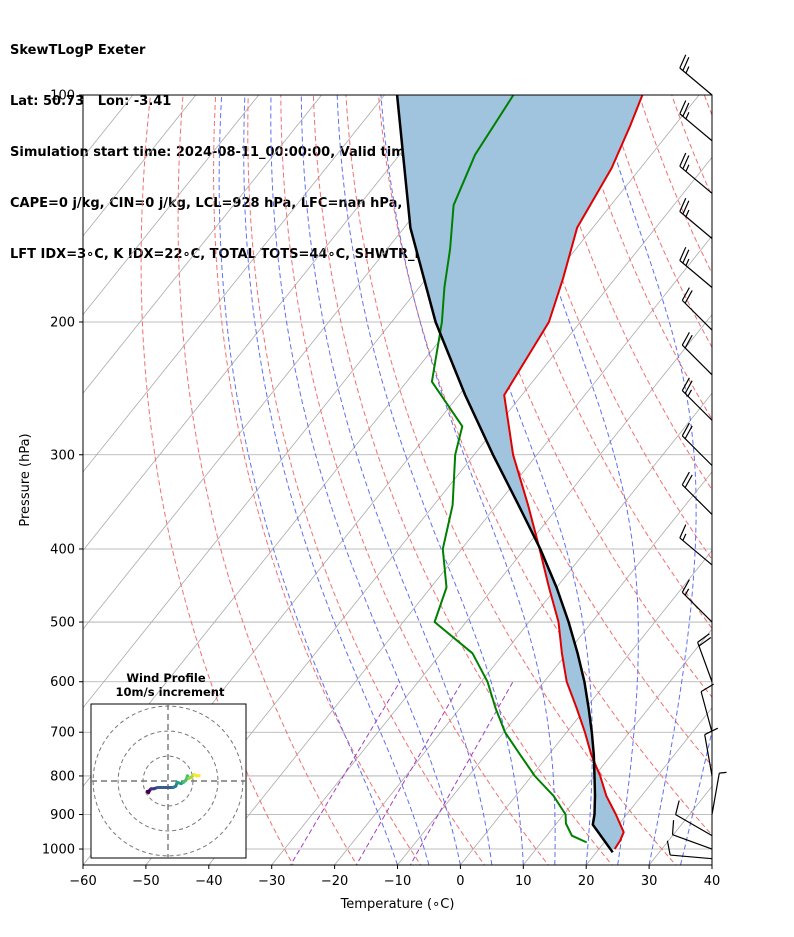  What do you see at coordinates (82, 881) in the screenshot?
I see `x-tick-label: −60` at bounding box center [82, 881].